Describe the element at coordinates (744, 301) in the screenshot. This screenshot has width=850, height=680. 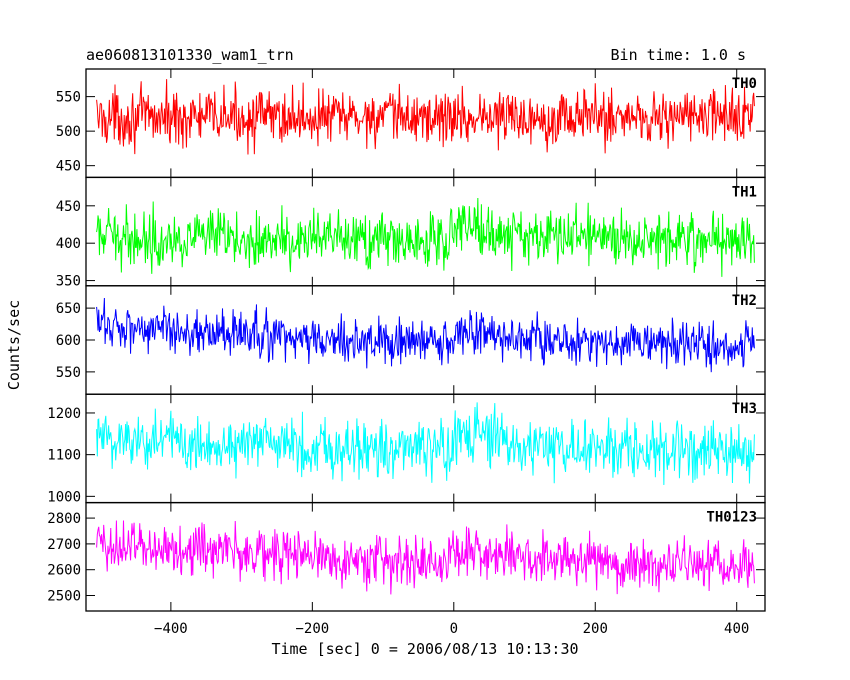
I see `panel-label-th2: TH2` at that location.